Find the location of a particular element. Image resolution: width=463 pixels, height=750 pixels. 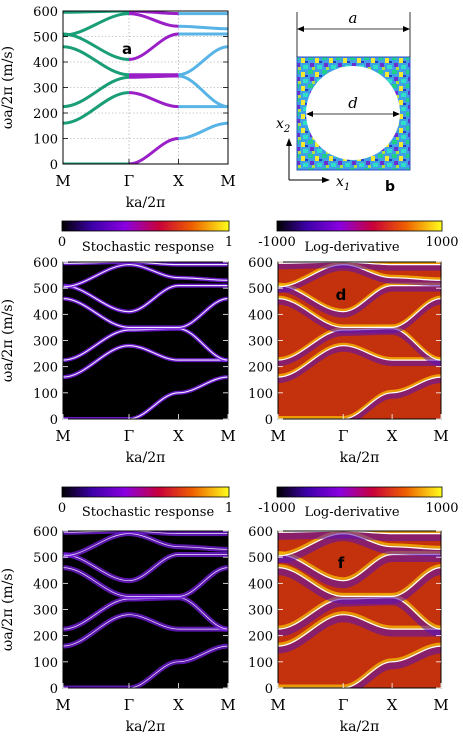

panel-letter-e: e is located at coordinates (127, 563).